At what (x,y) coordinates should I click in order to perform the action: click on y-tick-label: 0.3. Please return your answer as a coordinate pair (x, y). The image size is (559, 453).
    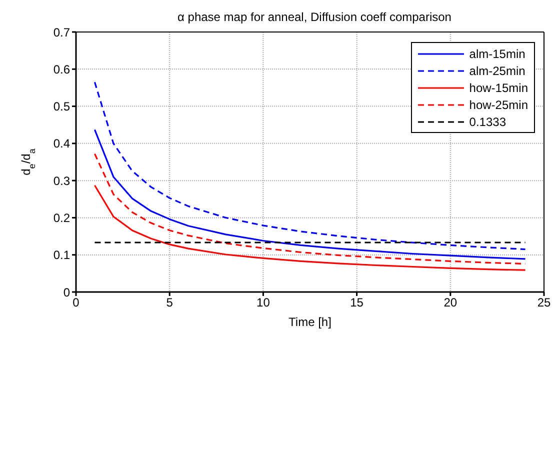
    Looking at the image, I should click on (61, 181).